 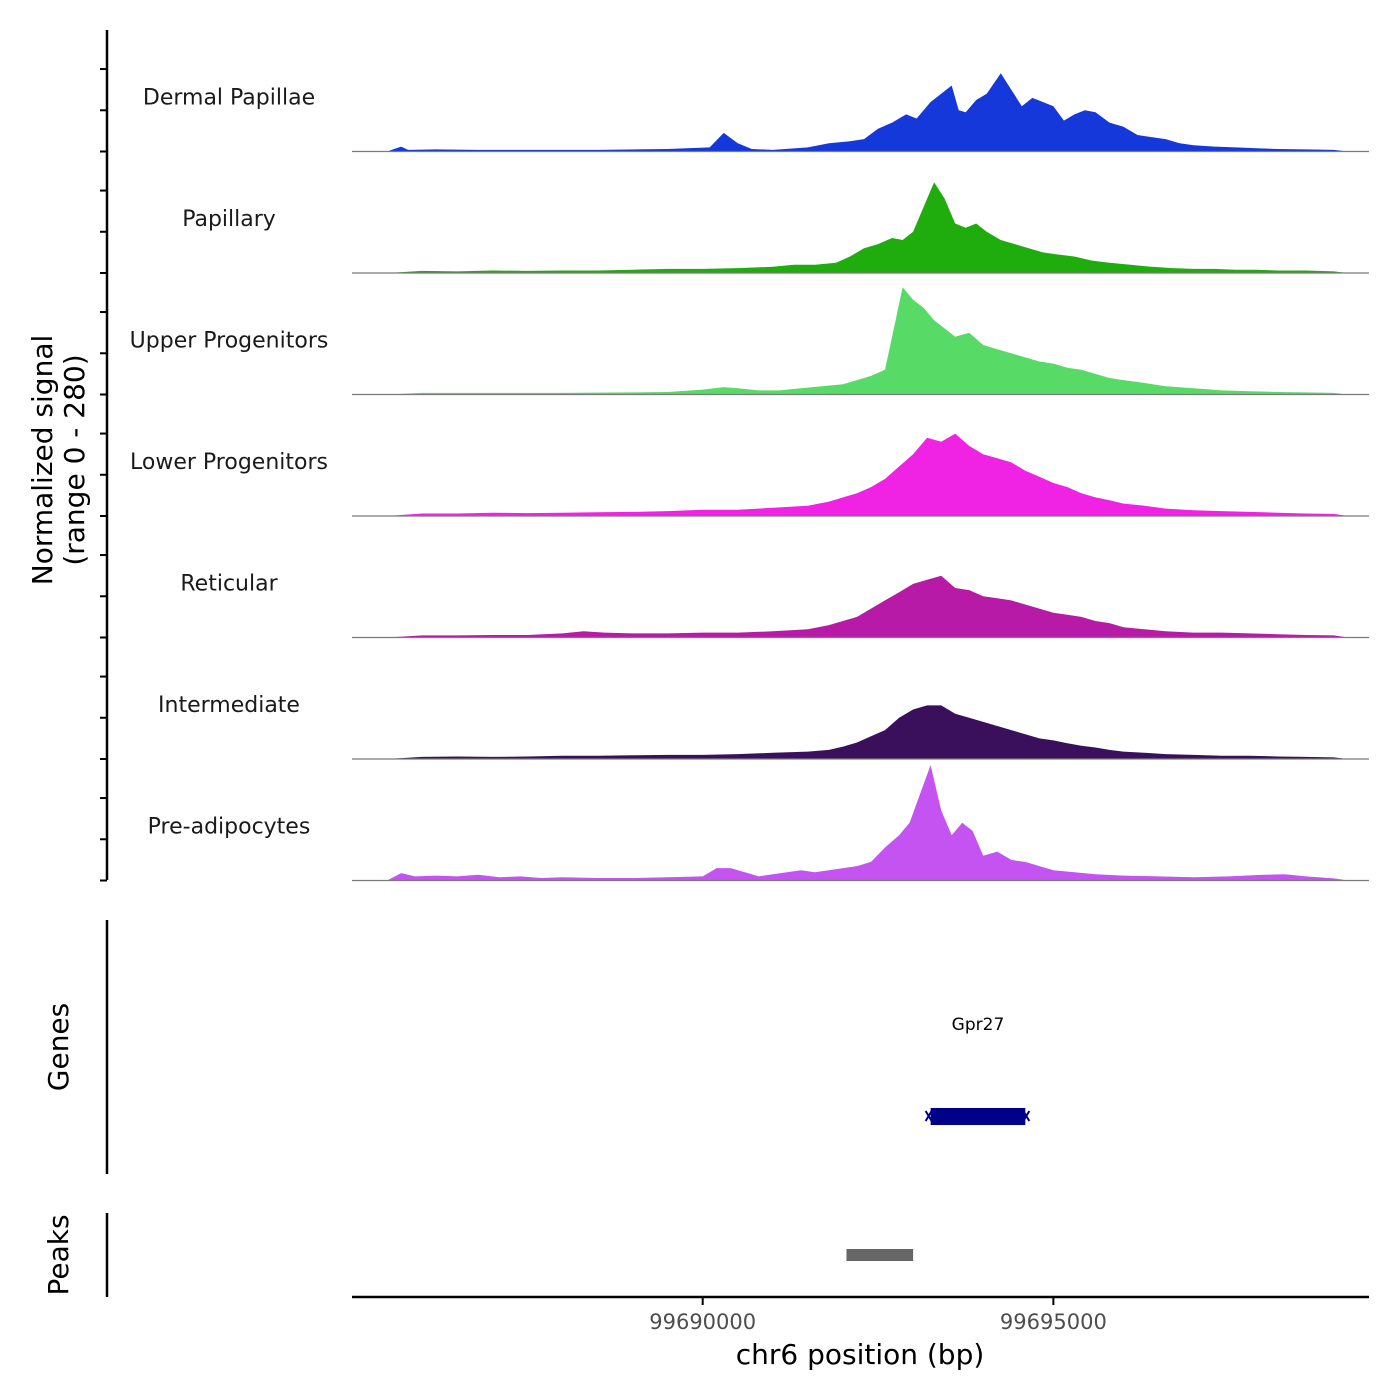 I want to click on track-label-upper-progenitors: Upper Progenitors, so click(x=229, y=341).